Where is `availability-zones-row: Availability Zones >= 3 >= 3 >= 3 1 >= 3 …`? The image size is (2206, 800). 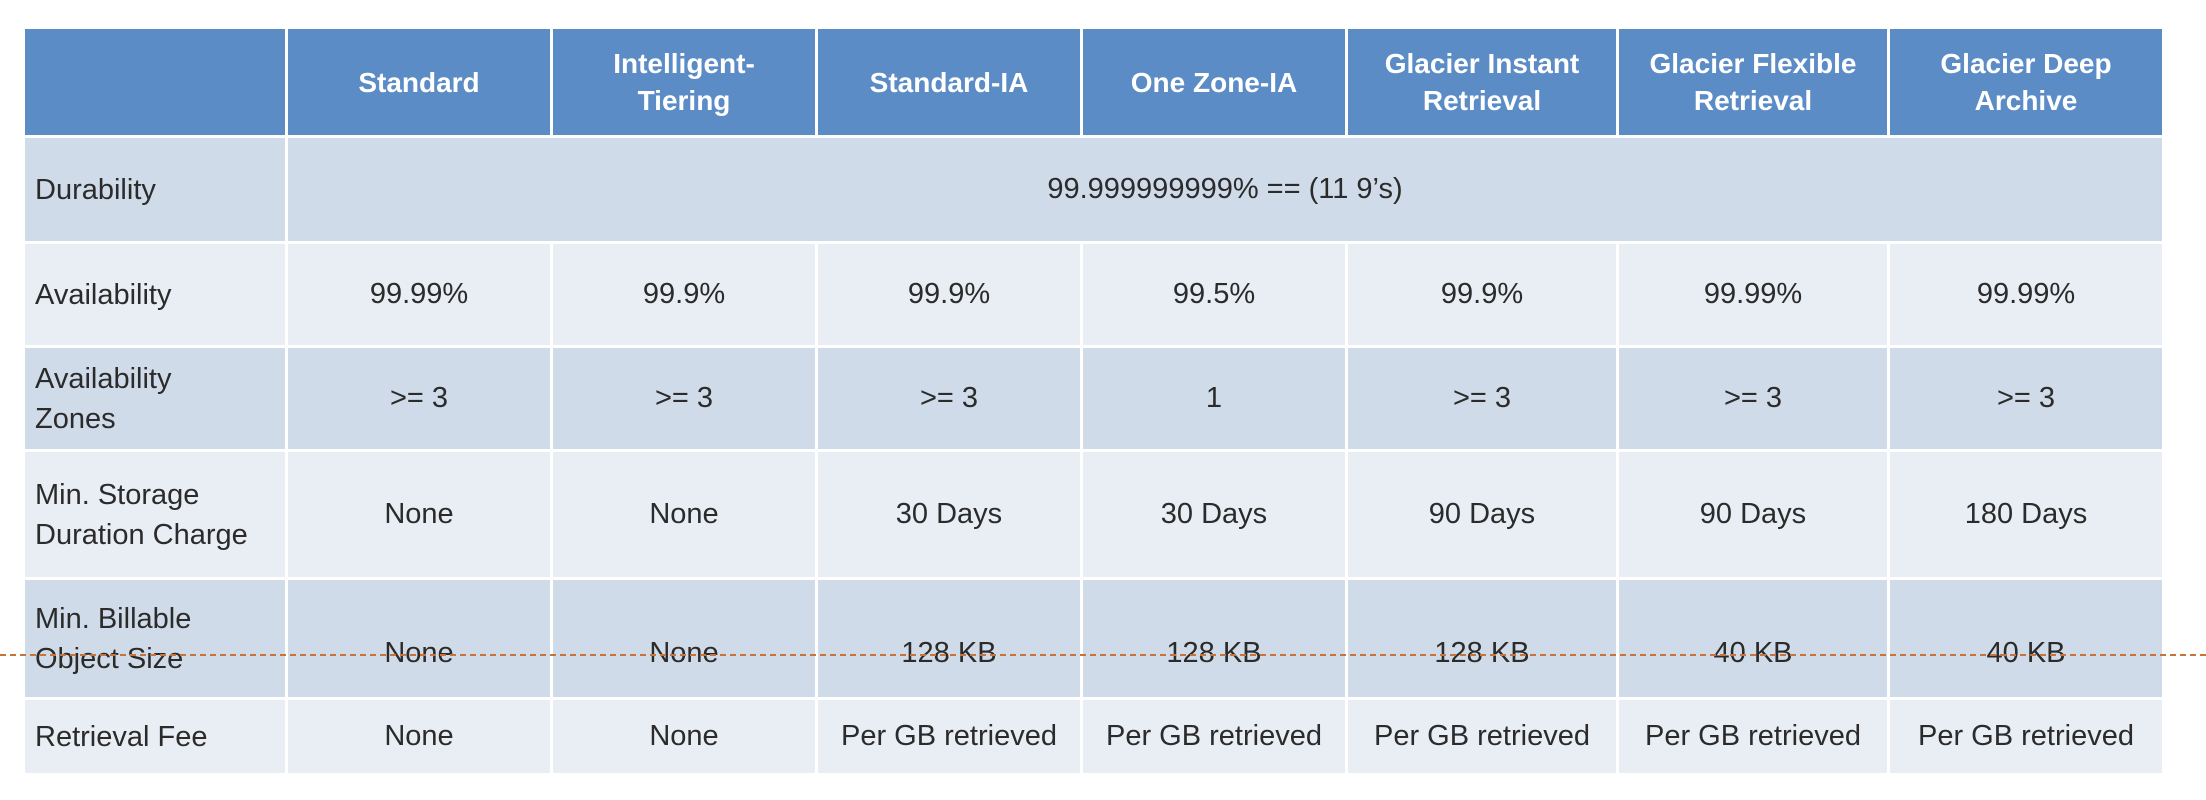
availability-zones-row: Availability Zones >= 3 >= 3 >= 3 1 >= 3 … is located at coordinates (1093, 398).